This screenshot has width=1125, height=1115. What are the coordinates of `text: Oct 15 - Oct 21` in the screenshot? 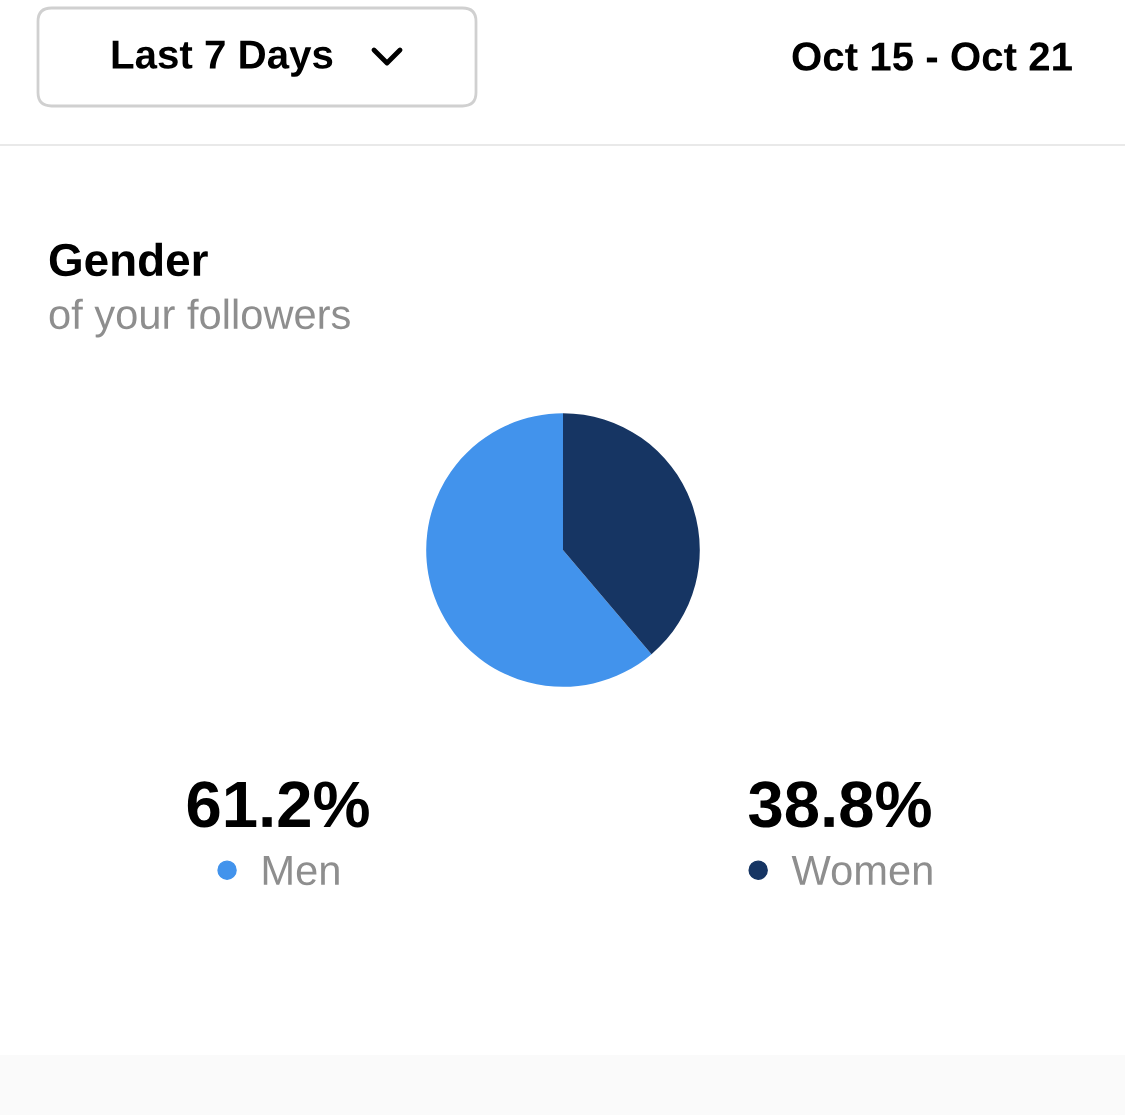 It's located at (932, 56).